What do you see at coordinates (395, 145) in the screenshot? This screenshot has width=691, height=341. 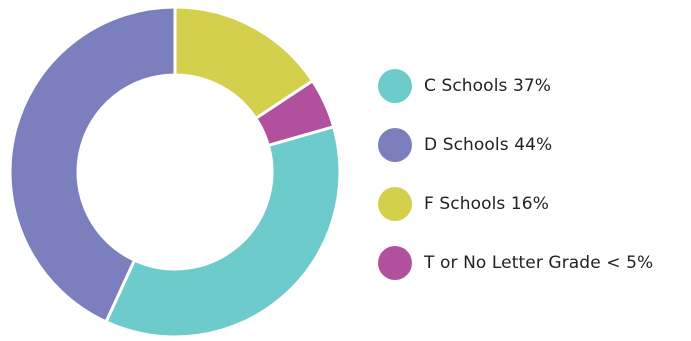 I see `legend-swatch-d-schools` at bounding box center [395, 145].